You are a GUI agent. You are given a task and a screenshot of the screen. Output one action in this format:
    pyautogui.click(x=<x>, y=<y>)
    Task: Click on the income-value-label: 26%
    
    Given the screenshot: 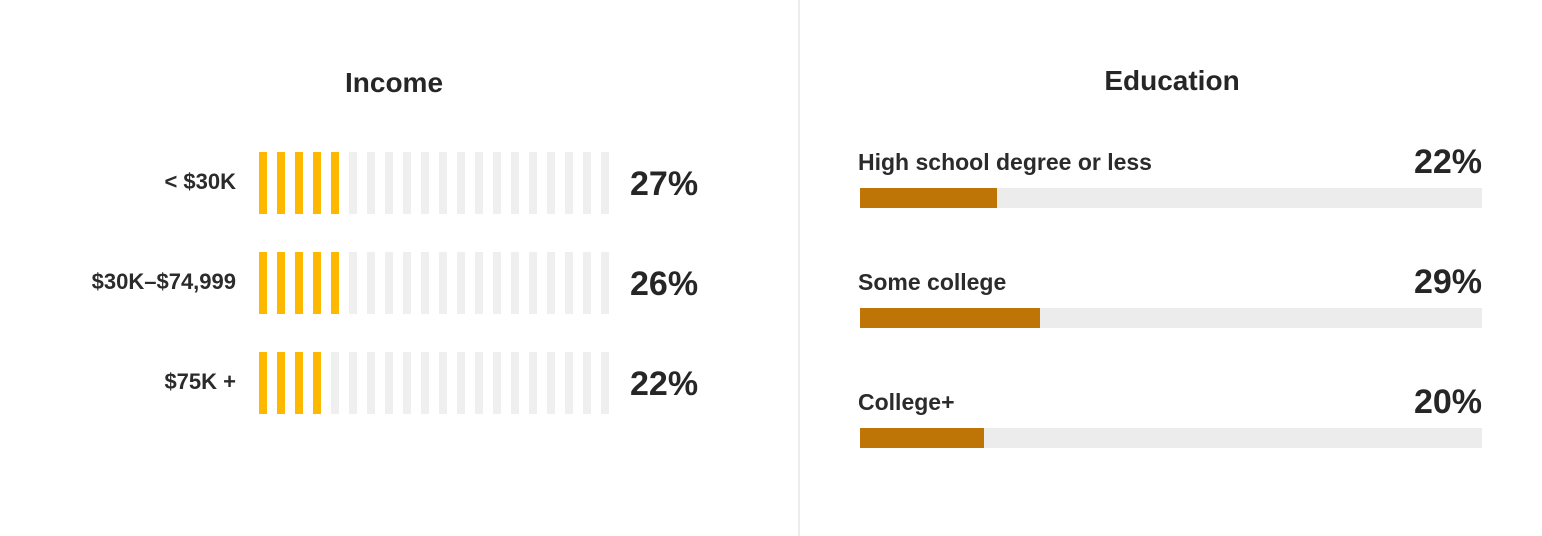 What is the action you would take?
    pyautogui.click(x=664, y=284)
    